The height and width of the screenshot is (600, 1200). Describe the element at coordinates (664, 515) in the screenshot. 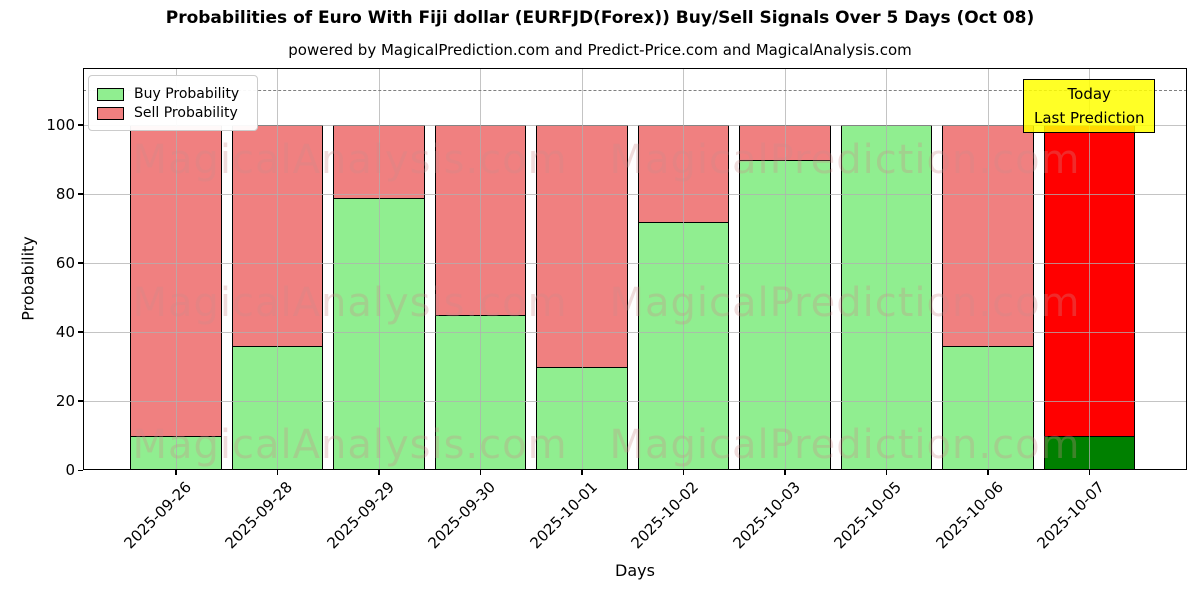

I see `x-tick-label: 2025-10-02` at that location.